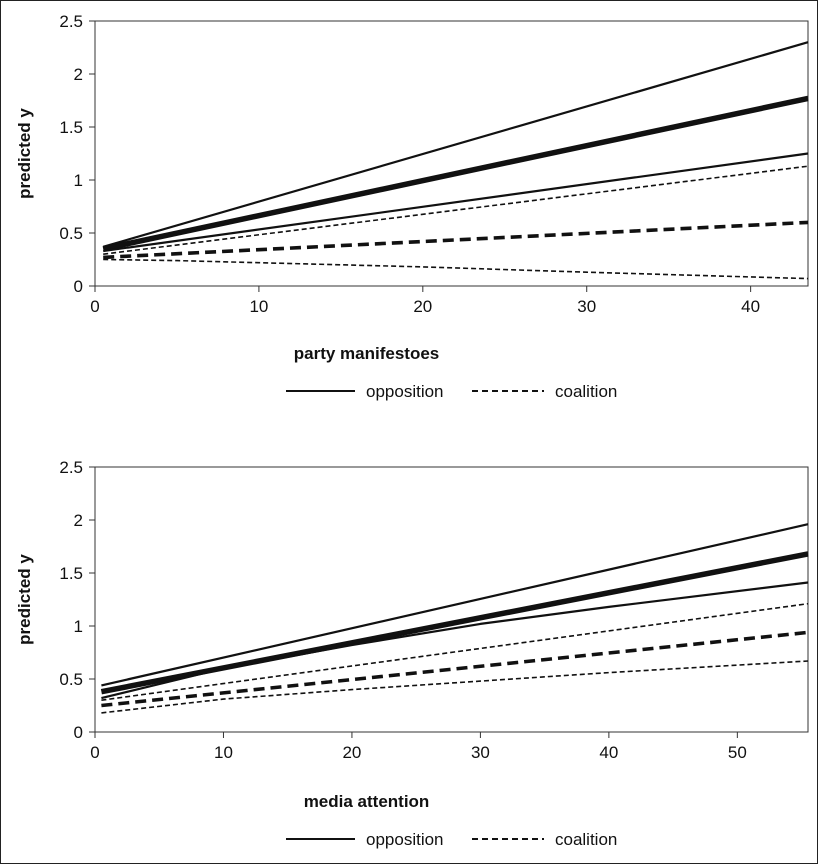 Image resolution: width=818 pixels, height=864 pixels. I want to click on series-coalition-estimate, so click(456, 240).